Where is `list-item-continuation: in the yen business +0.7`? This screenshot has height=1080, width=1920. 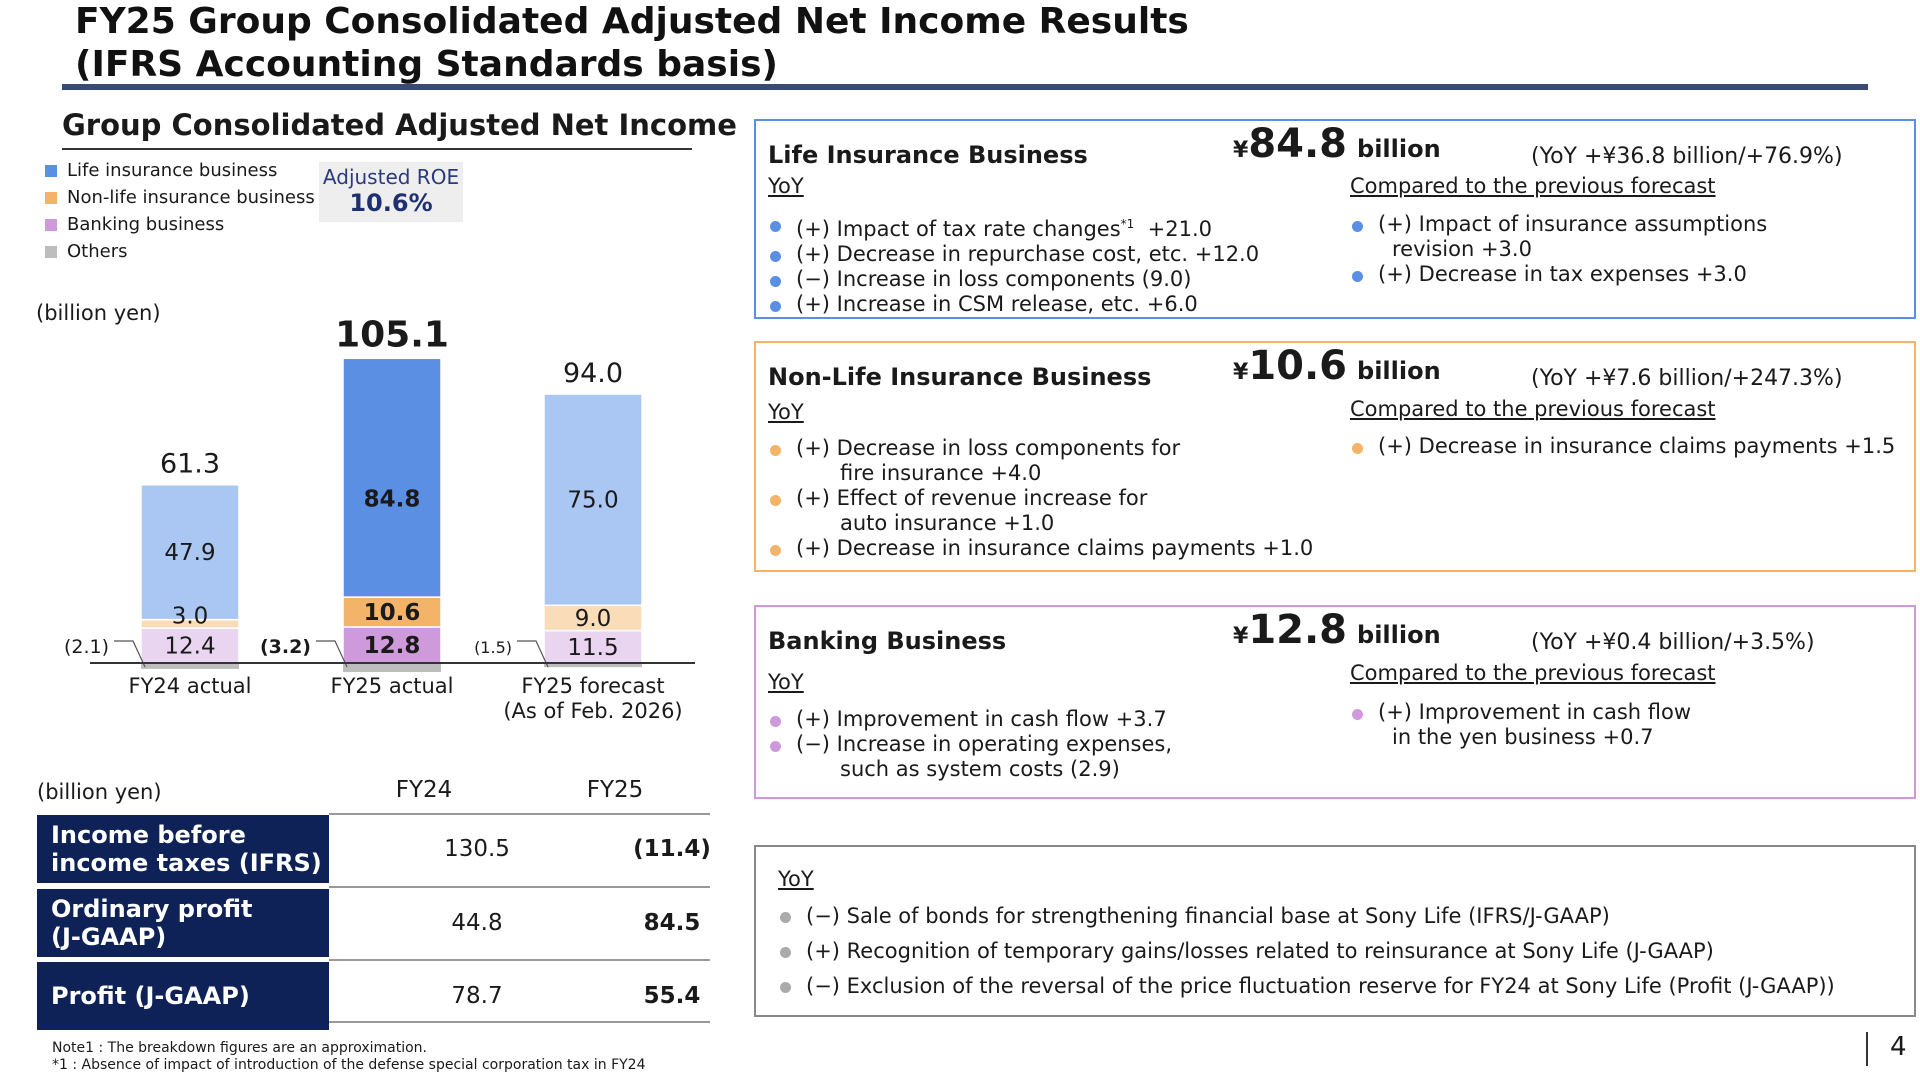
list-item-continuation: in the yen business +0.7 is located at coordinates (1523, 737).